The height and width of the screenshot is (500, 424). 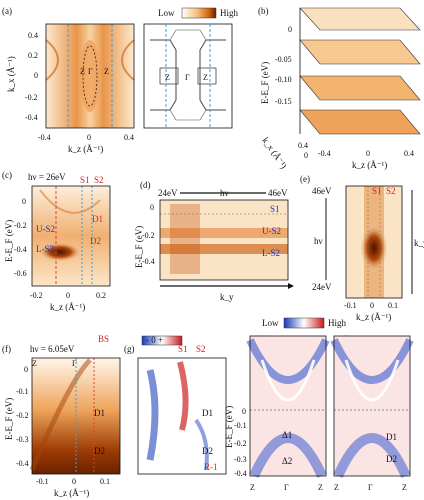 I want to click on panel-g-r1: R-1, so click(x=211, y=467).